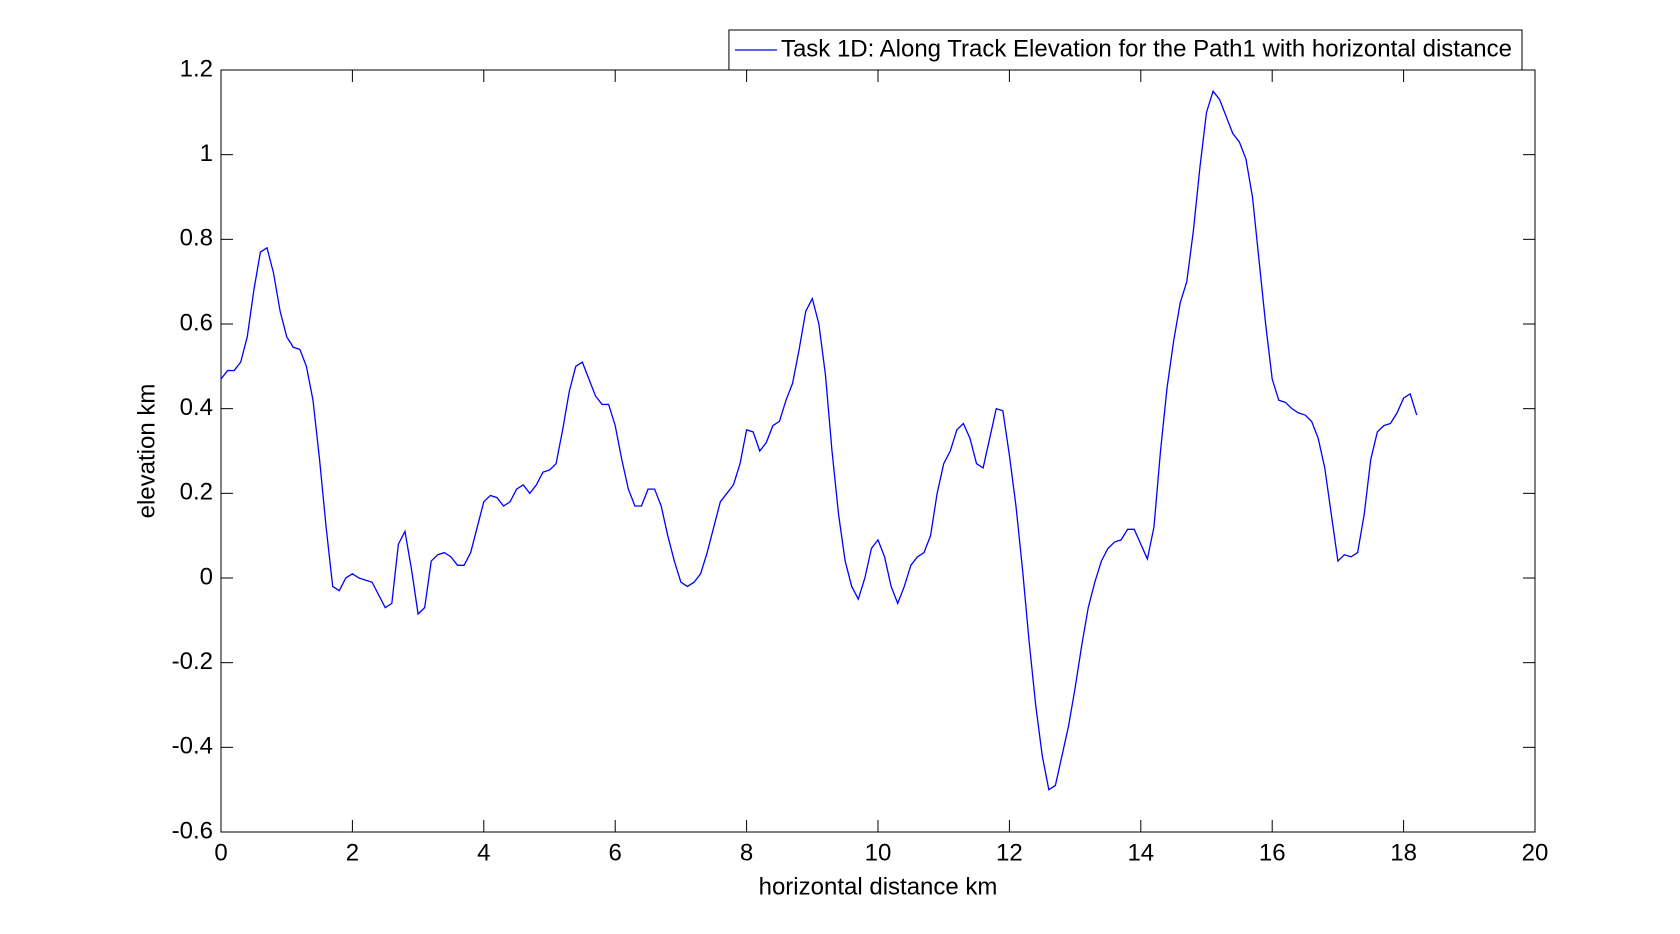 The image size is (1680, 934). Describe the element at coordinates (1272, 852) in the screenshot. I see `x-tick-label: 16` at that location.